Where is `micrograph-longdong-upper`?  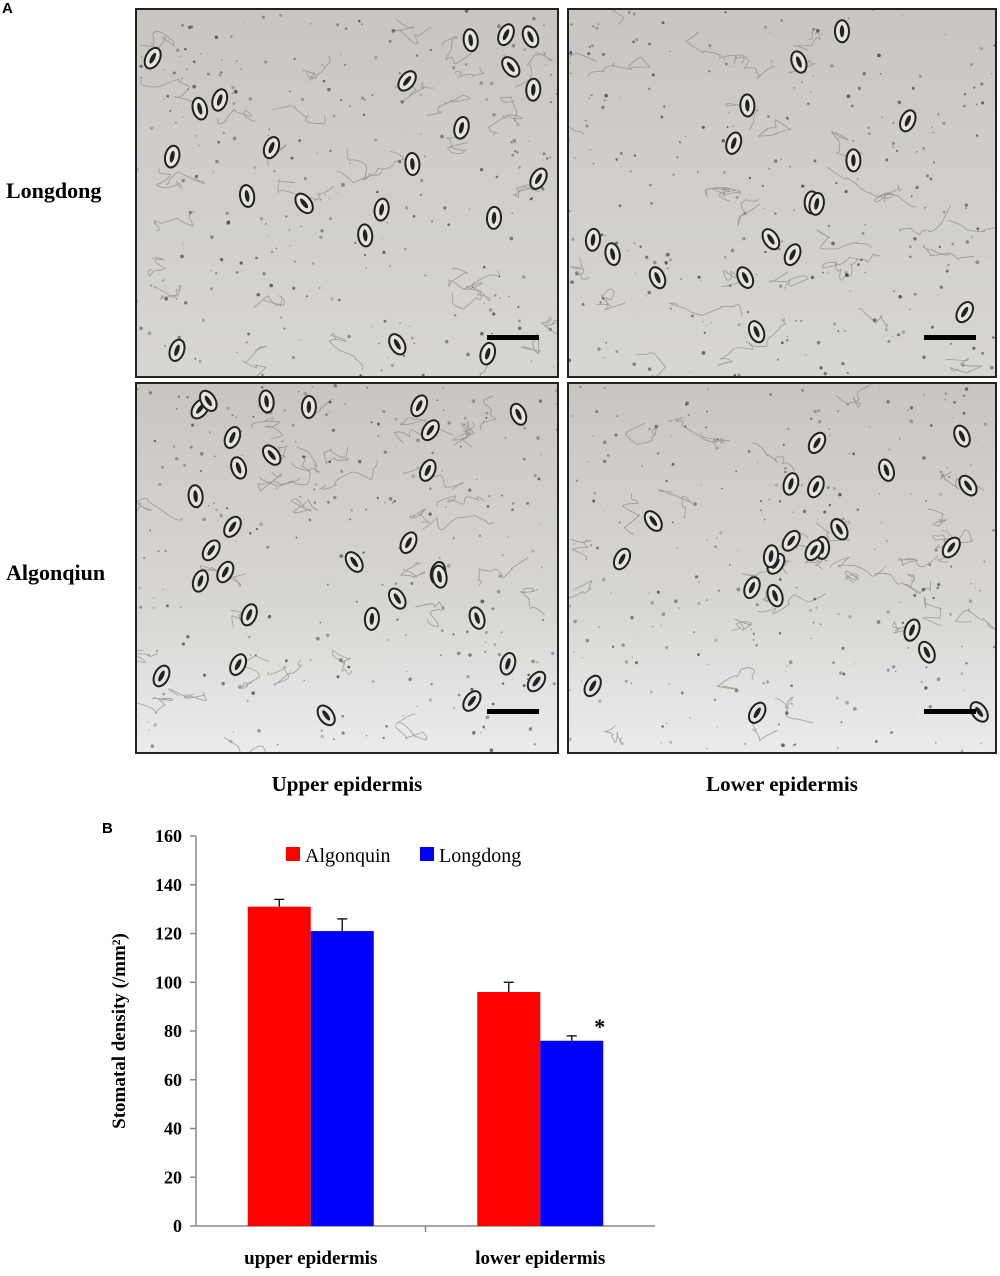 micrograph-longdong-upper is located at coordinates (347, 193).